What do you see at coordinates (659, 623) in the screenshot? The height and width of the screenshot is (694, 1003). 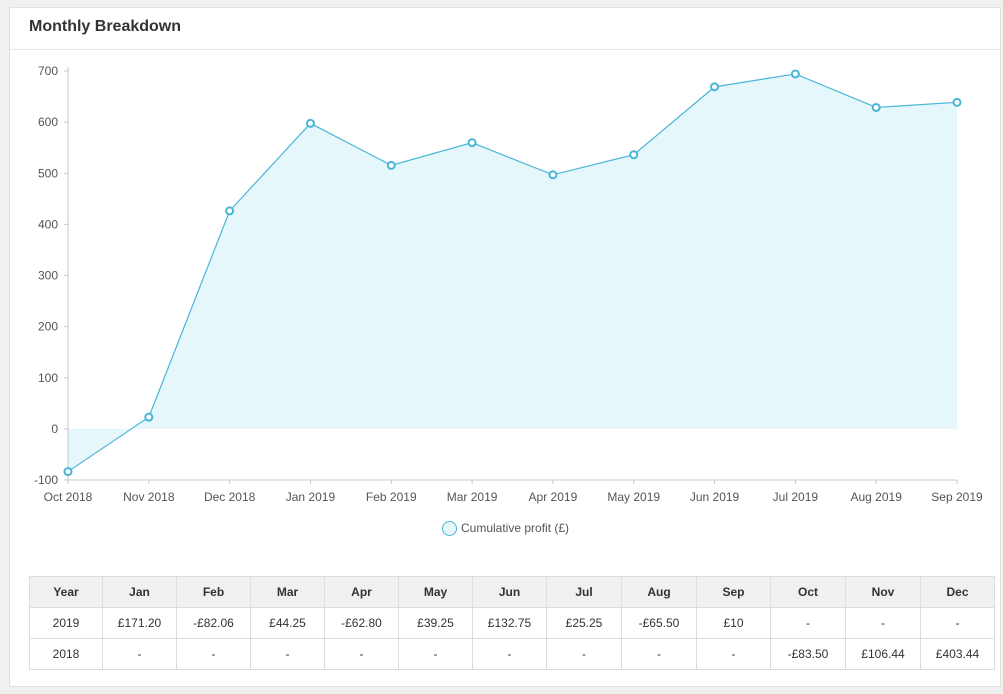 I see `table-cell: -£65.50` at bounding box center [659, 623].